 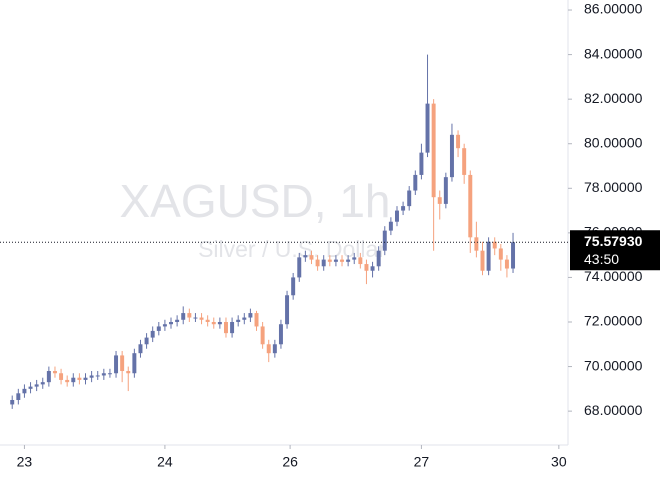 I want to click on x-tick-label: 24, so click(x=165, y=462).